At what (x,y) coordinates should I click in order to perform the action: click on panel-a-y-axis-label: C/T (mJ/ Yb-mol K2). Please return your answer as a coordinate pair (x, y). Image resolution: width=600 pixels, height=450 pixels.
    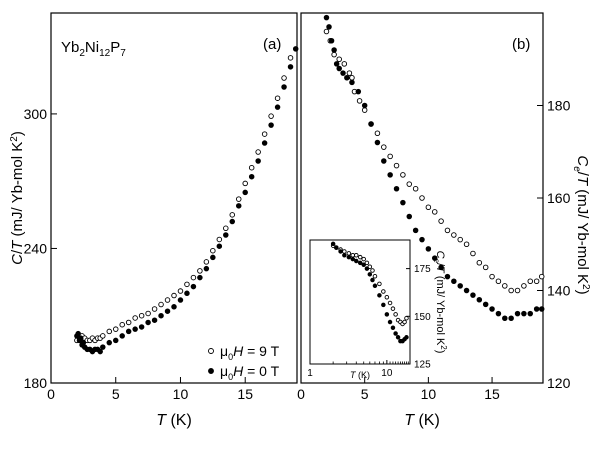
    Looking at the image, I should click on (17, 198).